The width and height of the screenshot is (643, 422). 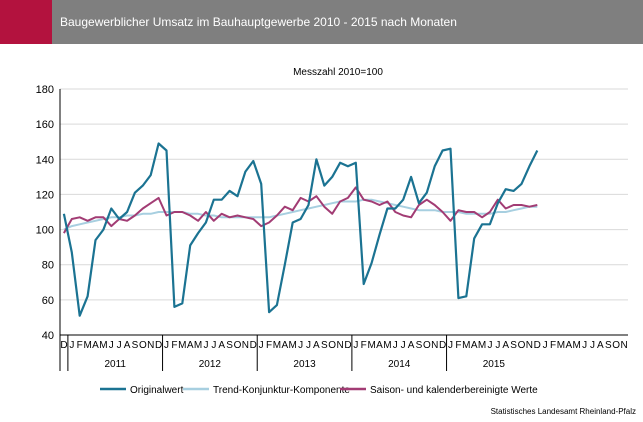 I want to click on y-tick-label: 180, so click(x=45, y=90).